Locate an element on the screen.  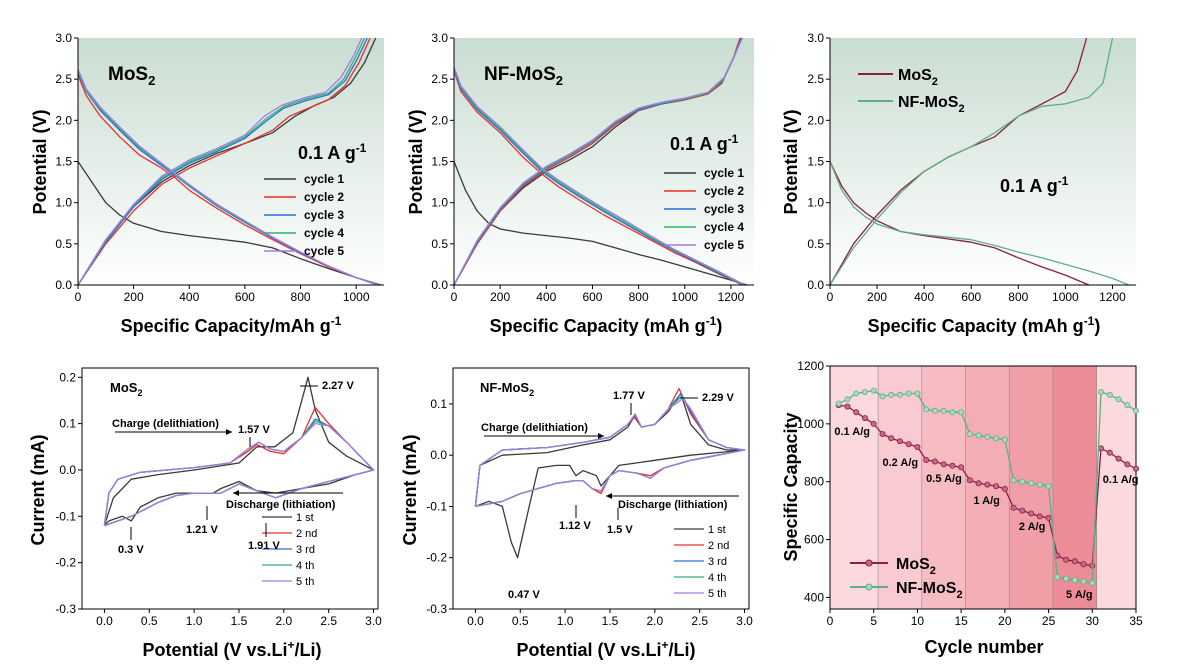
panel-c-y-tick-label: 2.5 is located at coordinates (815, 79).